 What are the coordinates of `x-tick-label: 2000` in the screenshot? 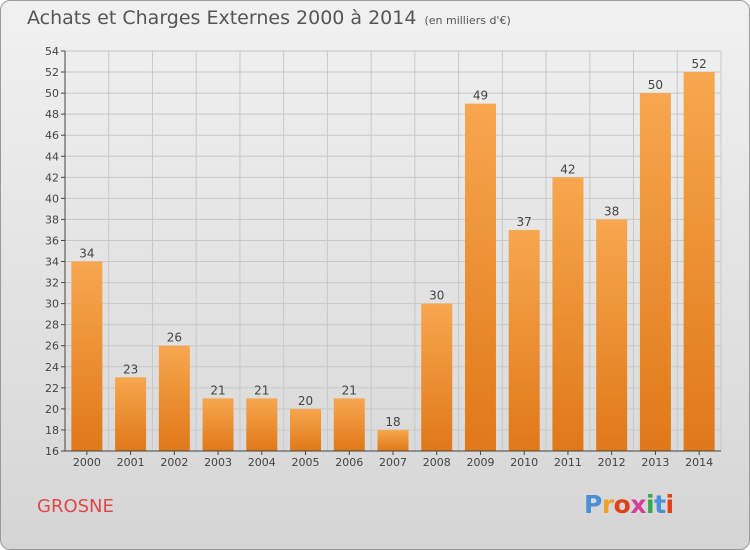 It's located at (87, 462).